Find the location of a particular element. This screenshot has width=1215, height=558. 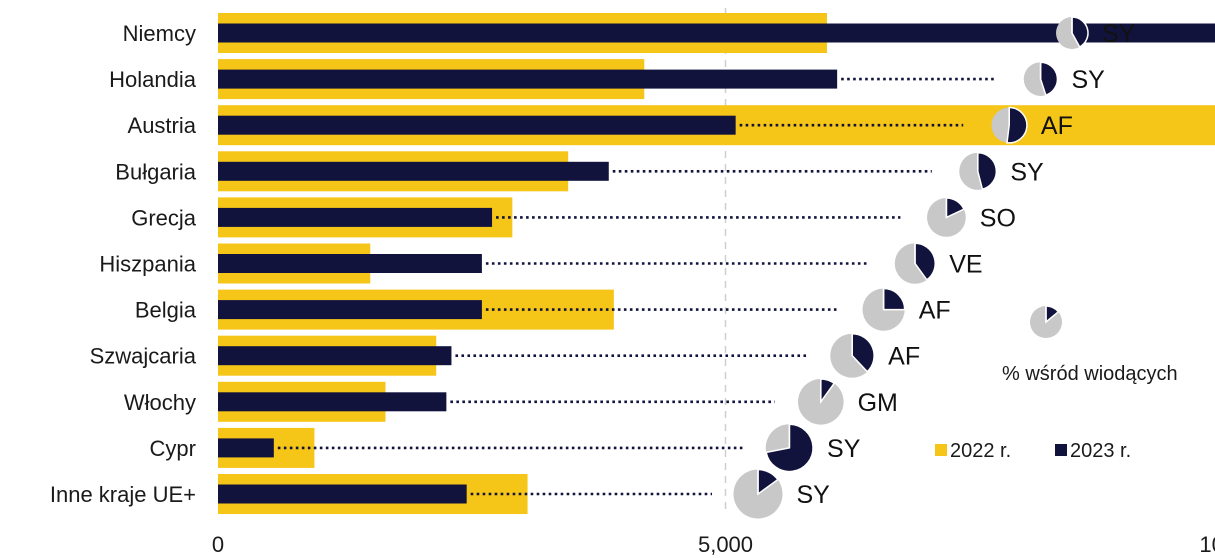

legend-pie is located at coordinates (1046, 321).